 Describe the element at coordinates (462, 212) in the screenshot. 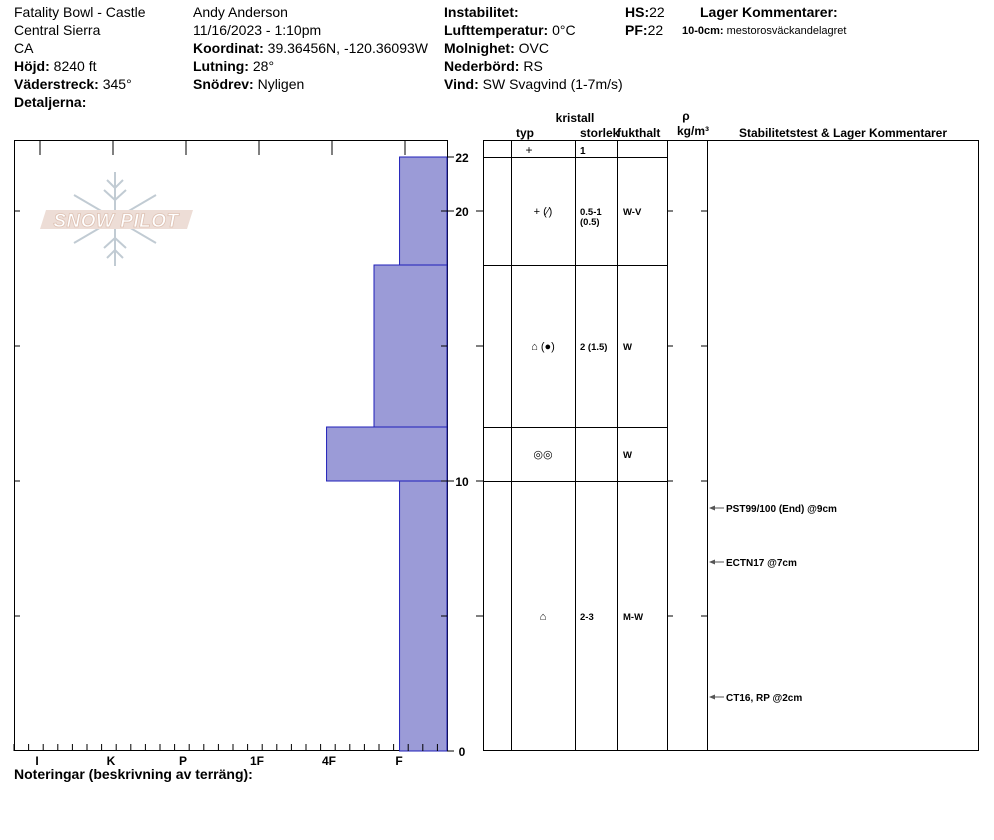

I see `height-label: 20` at that location.